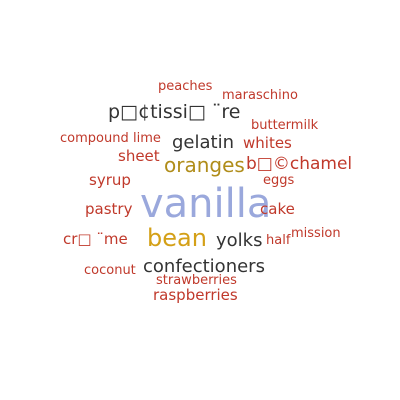 Image resolution: width=400 pixels, height=400 pixels. Describe the element at coordinates (174, 112) in the screenshot. I see `word-patissiere: p□¢tissi□ ¨re` at that location.